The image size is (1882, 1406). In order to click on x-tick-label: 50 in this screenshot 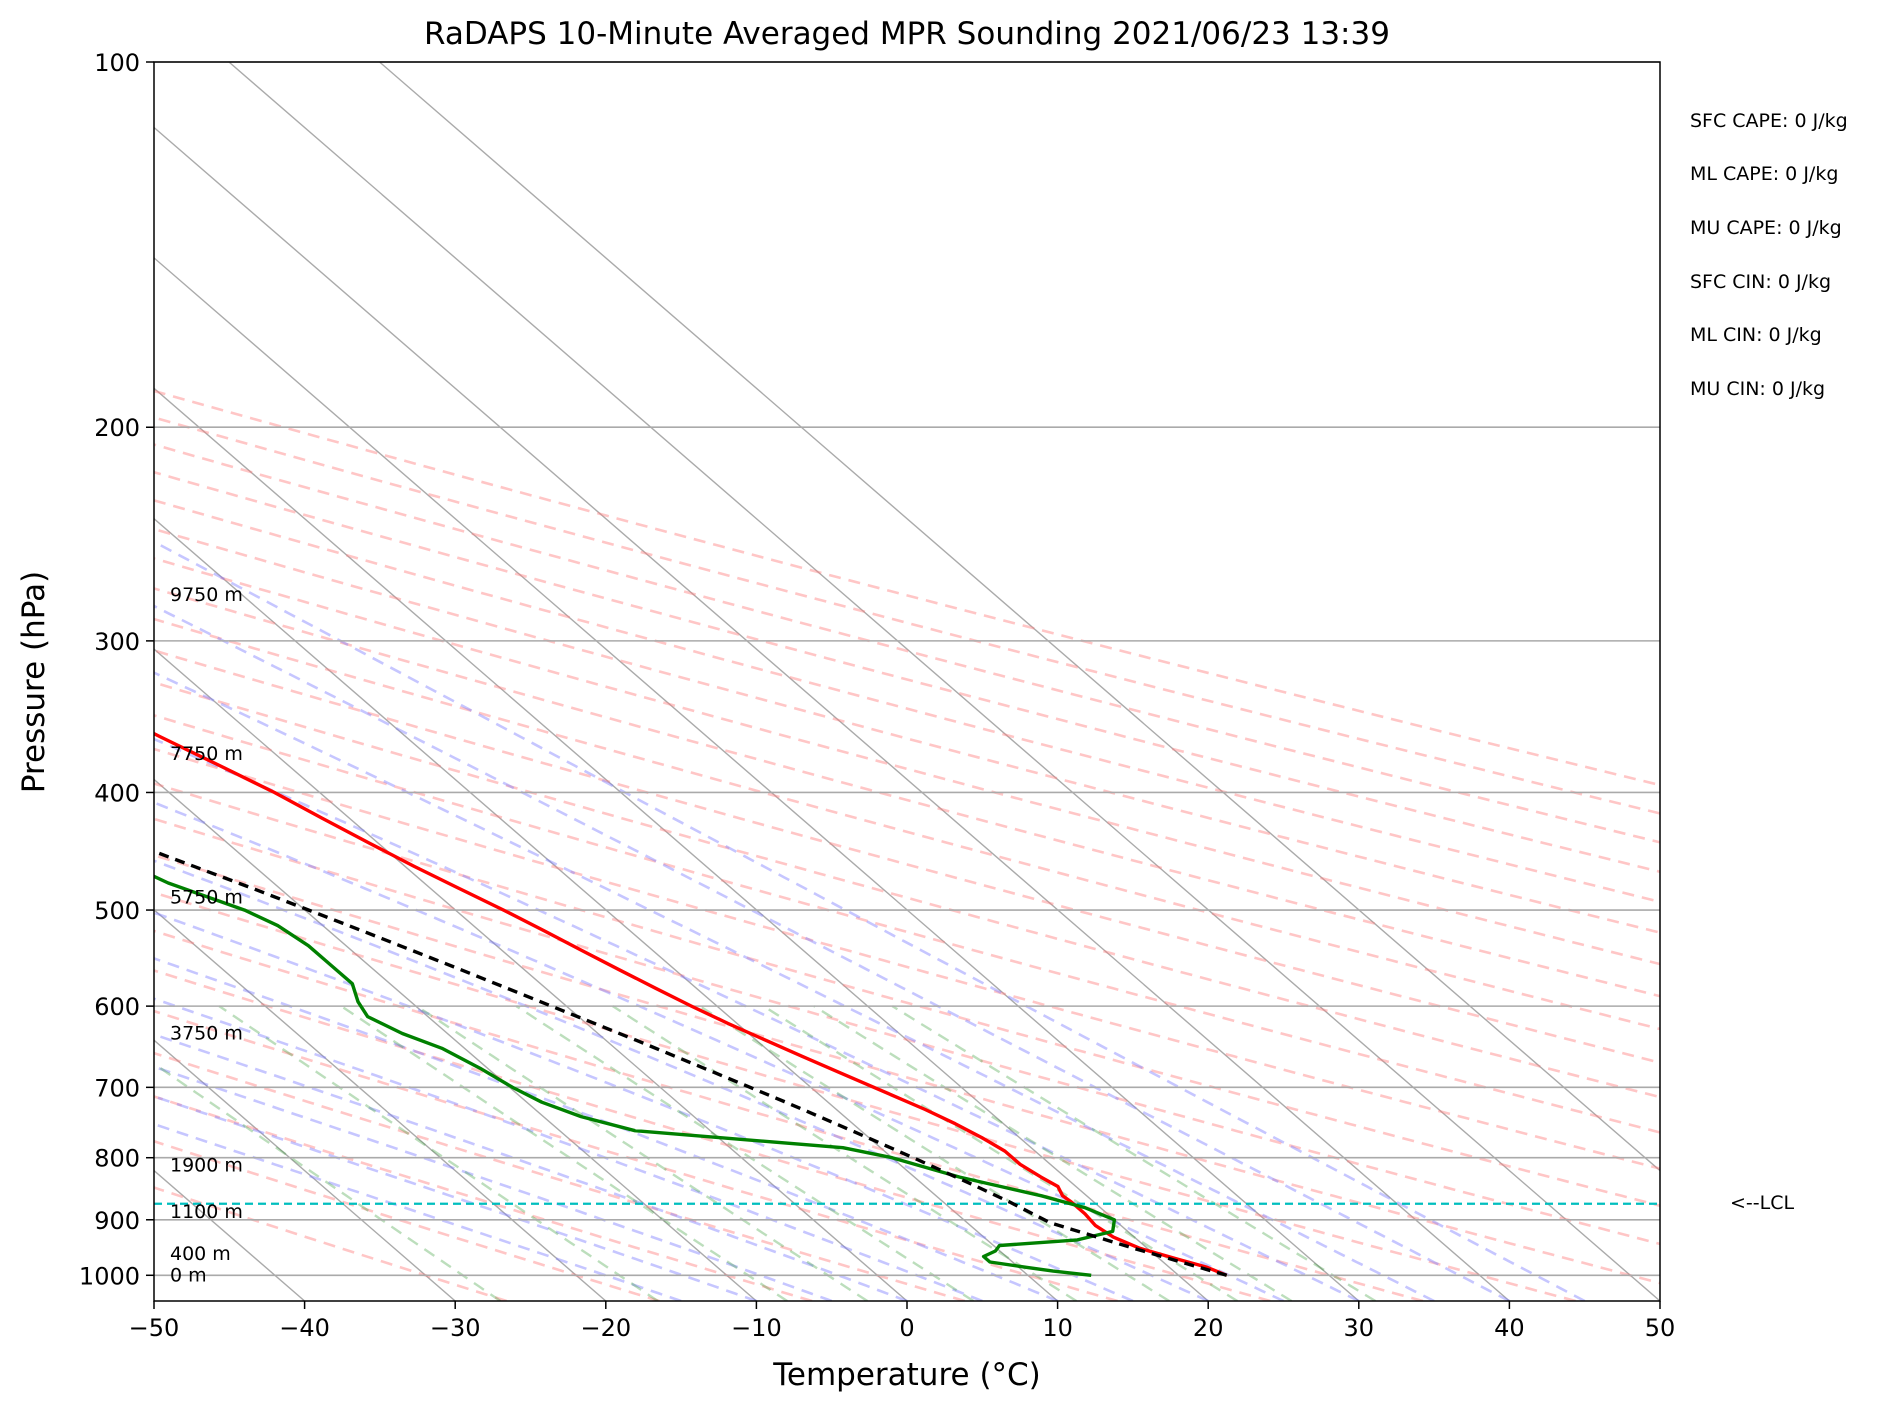, I will do `click(1660, 1328)`.